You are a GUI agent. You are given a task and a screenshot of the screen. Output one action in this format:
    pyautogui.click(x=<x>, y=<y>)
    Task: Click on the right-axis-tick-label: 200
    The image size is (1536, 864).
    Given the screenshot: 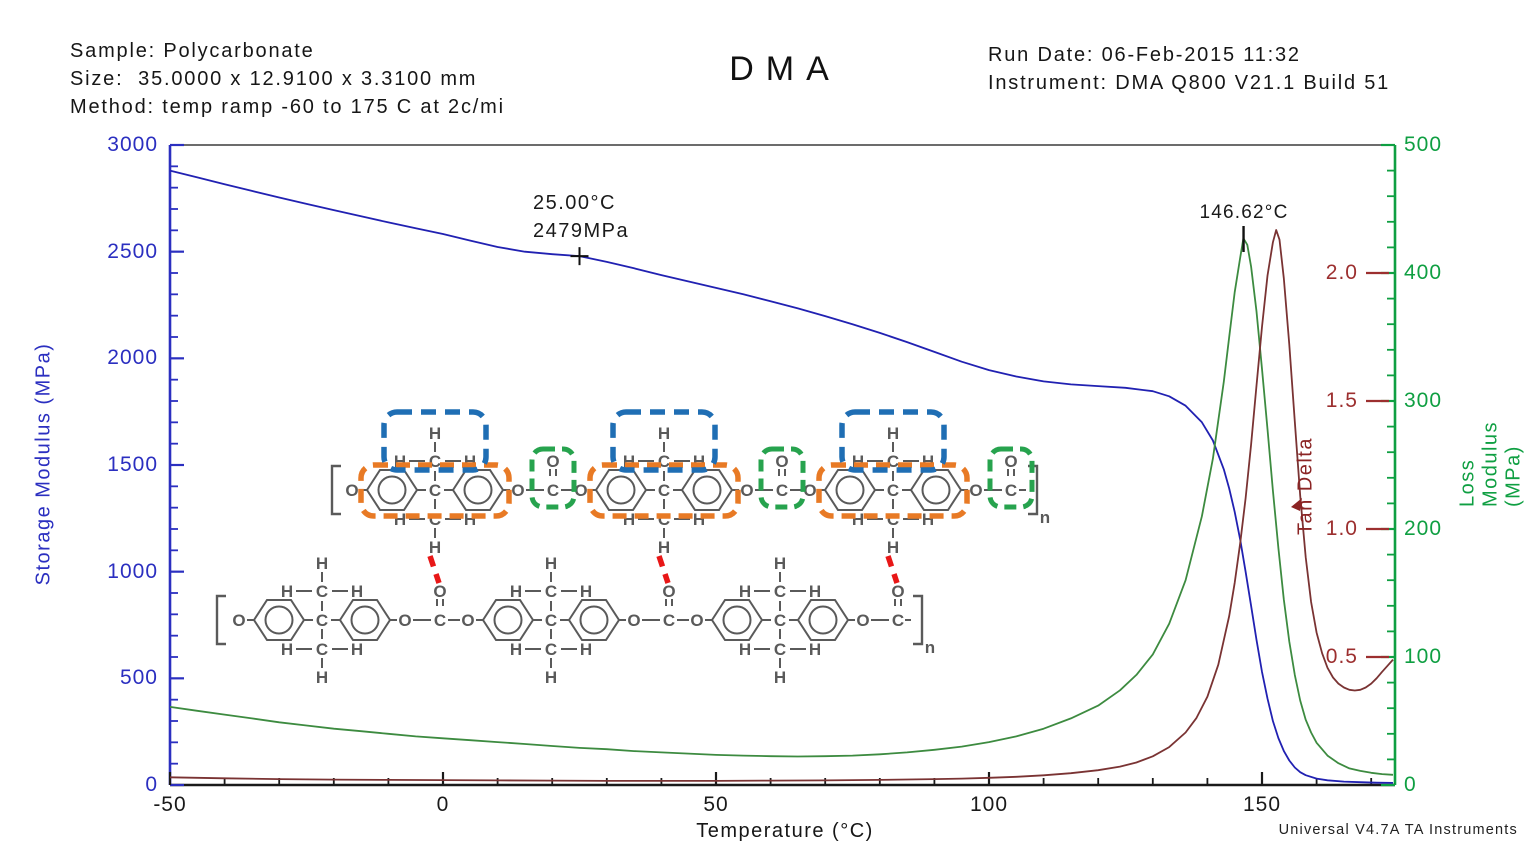 What is the action you would take?
    pyautogui.click(x=1423, y=528)
    